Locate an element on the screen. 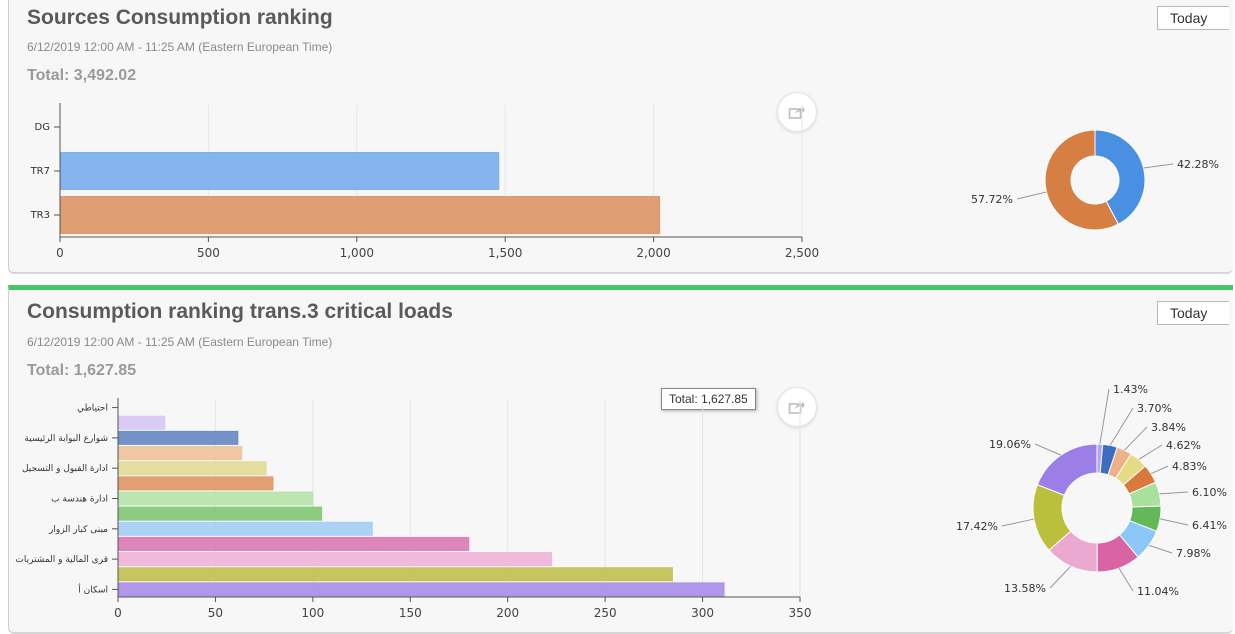 This screenshot has width=1235, height=634. x-tick-label: 250 is located at coordinates (605, 613).